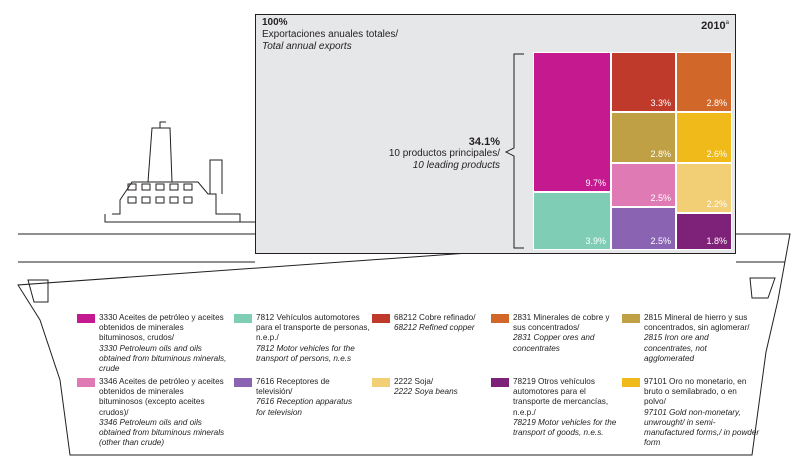 Image resolution: width=797 pixels, height=464 pixels. I want to click on ship-bridge, so click(179, 202).